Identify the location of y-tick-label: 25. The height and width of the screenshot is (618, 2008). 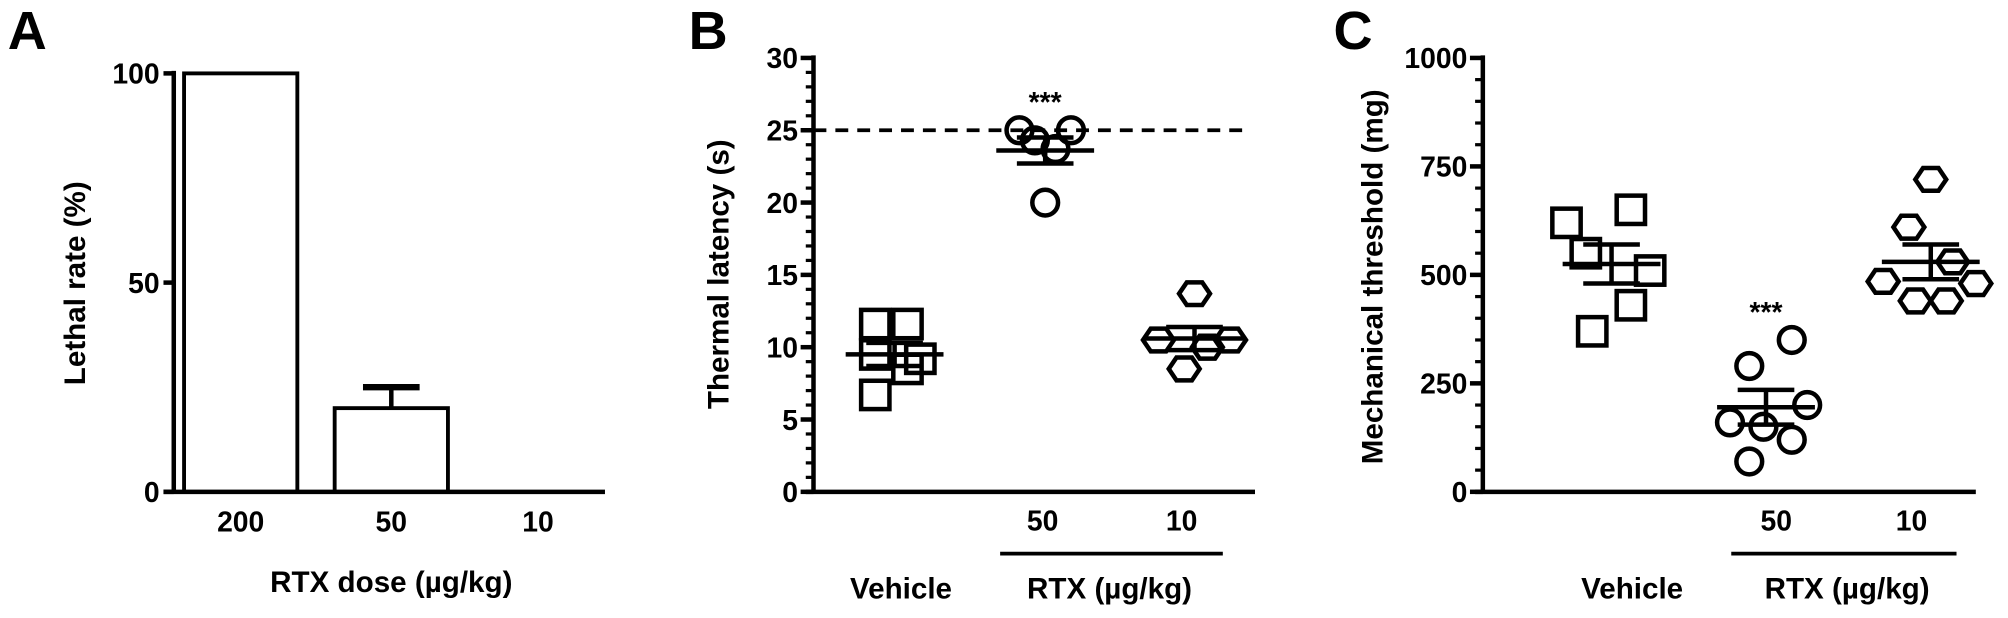
(782, 132).